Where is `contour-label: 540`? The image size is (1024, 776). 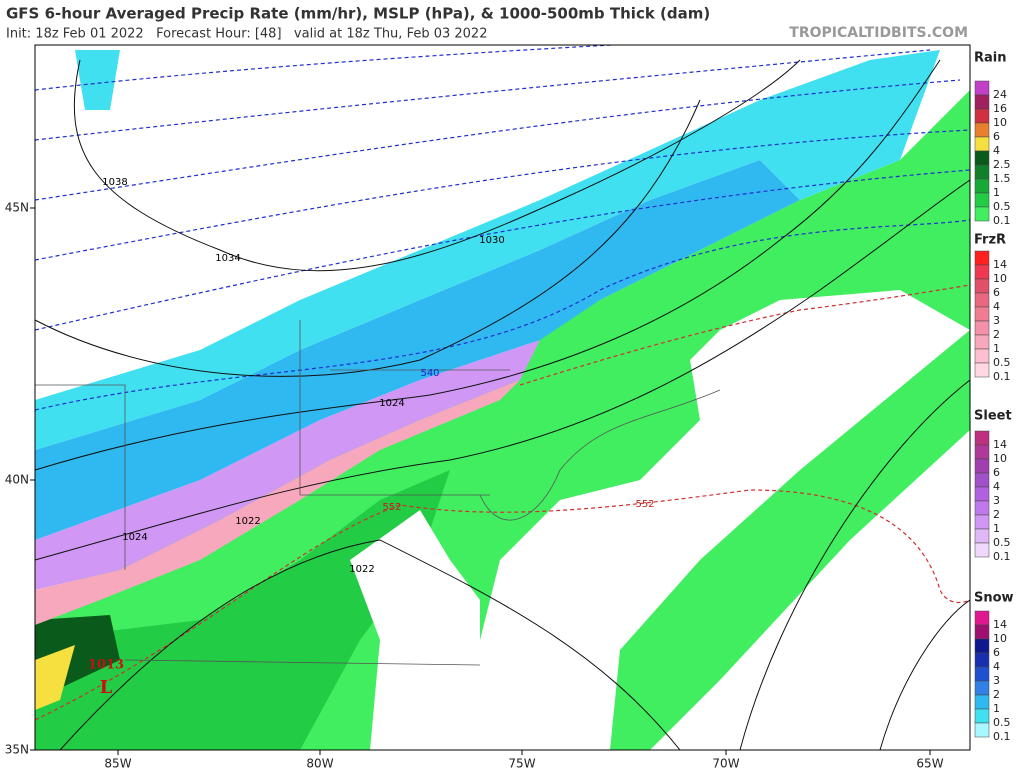
contour-label: 540 is located at coordinates (429, 373).